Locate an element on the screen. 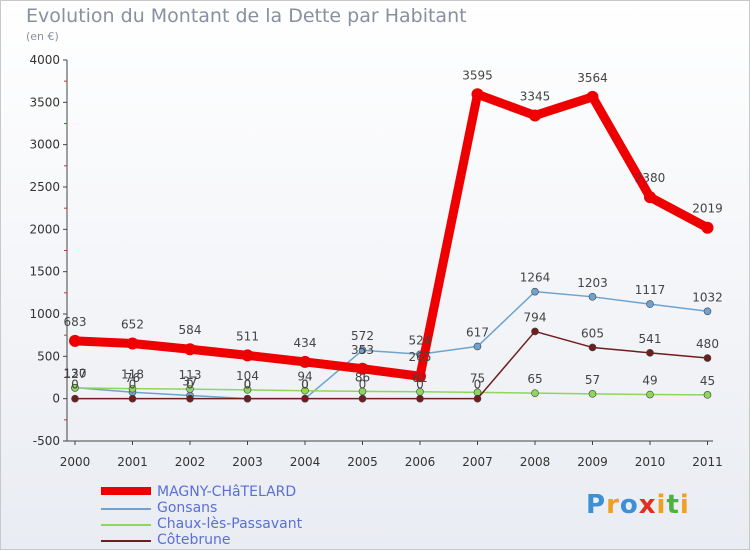 The height and width of the screenshot is (551, 750). x-tick-label: 2006 is located at coordinates (420, 462).